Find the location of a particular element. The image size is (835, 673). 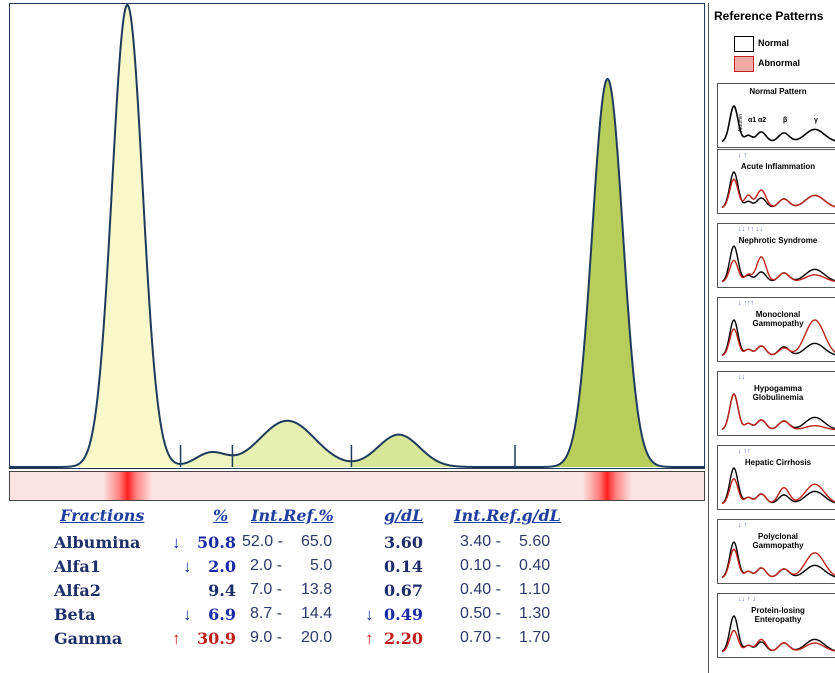

beta-label: β is located at coordinates (785, 120).